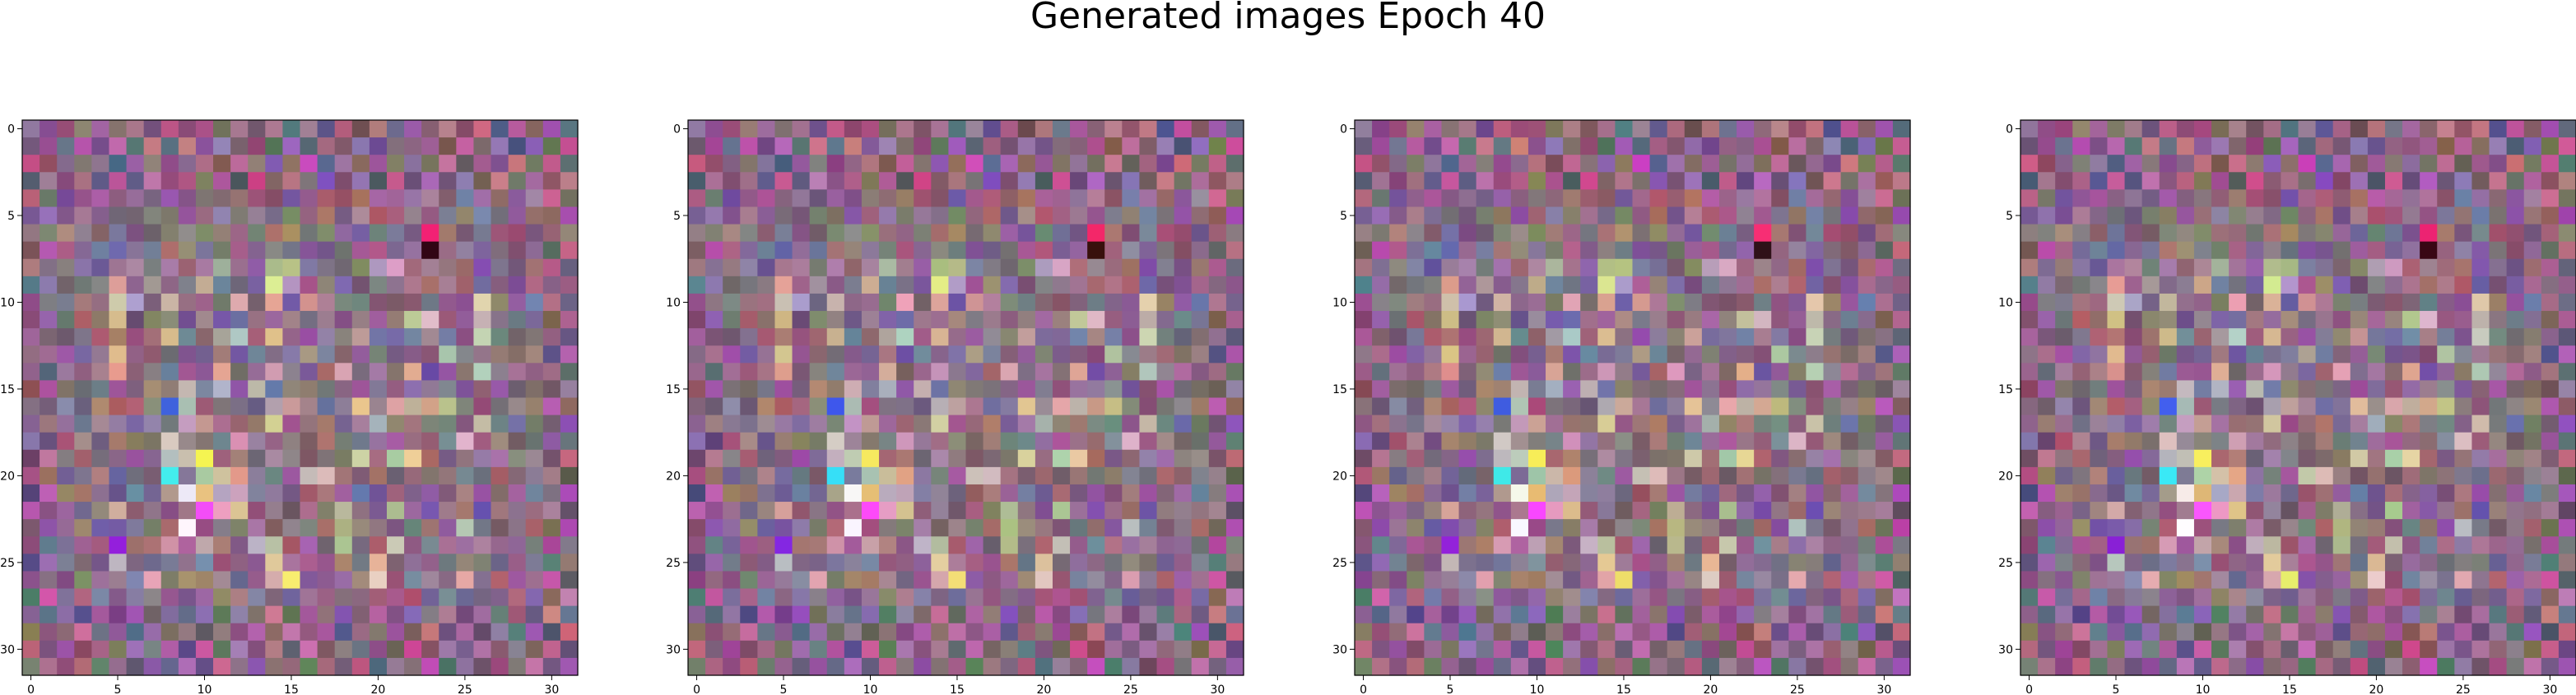 The image size is (2576, 695). I want to click on y-tick-label: 5, so click(11, 216).